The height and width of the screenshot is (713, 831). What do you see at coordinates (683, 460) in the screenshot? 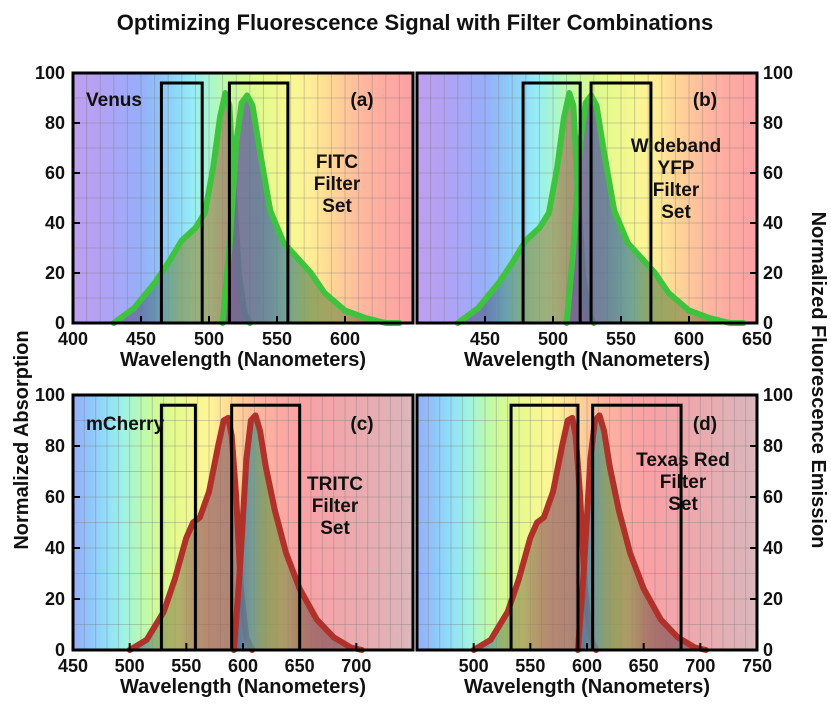
I see `filter-set-label: Texas Red` at bounding box center [683, 460].